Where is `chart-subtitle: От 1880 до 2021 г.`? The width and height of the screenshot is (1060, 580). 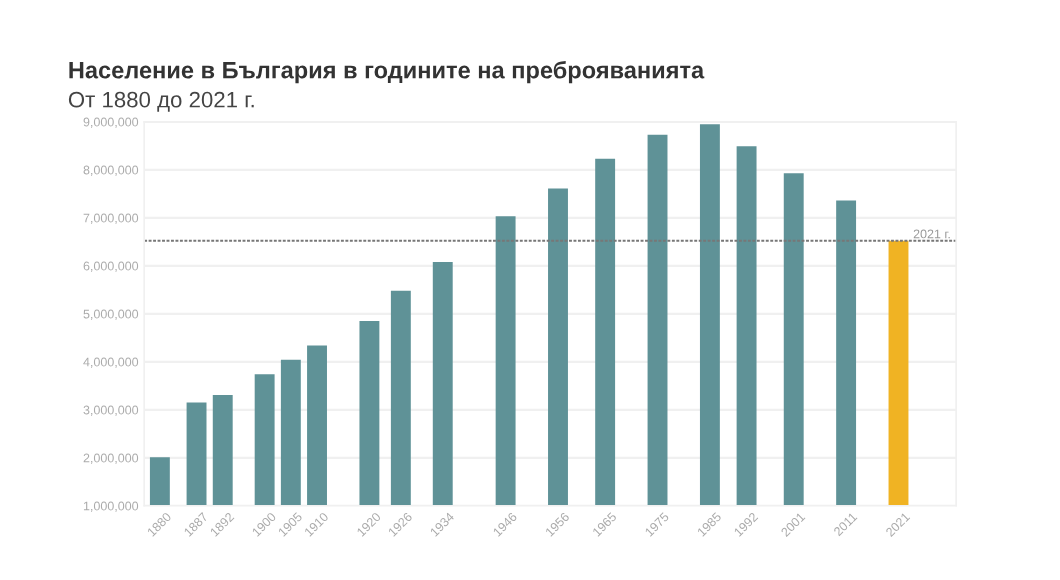
chart-subtitle: От 1880 до 2021 г. is located at coordinates (161, 101).